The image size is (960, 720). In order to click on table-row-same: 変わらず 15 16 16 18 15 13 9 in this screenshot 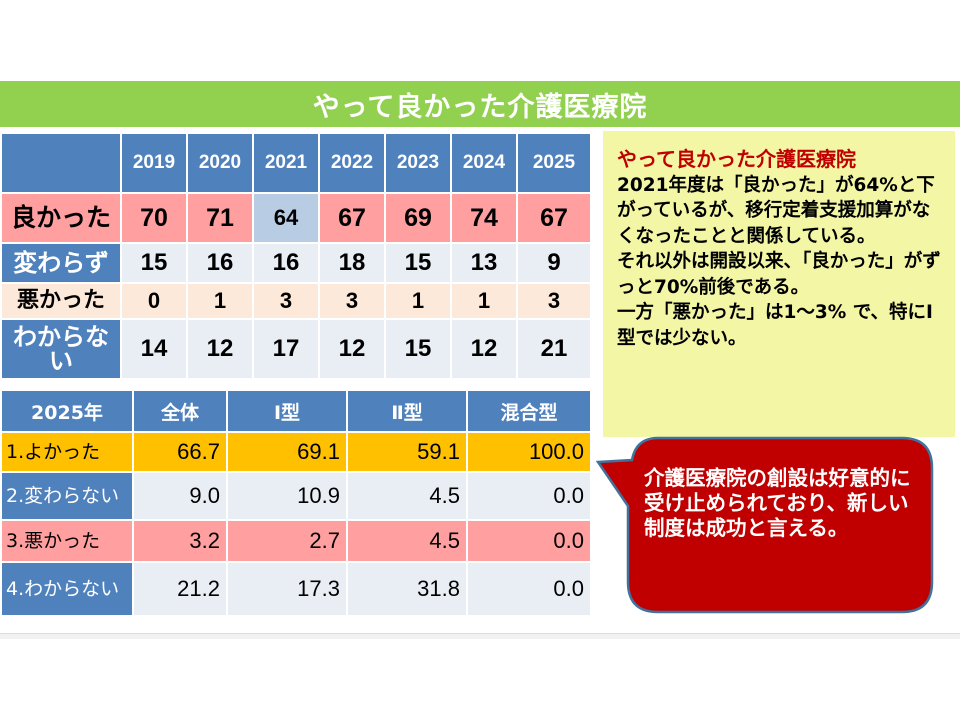, I will do `click(296, 263)`.